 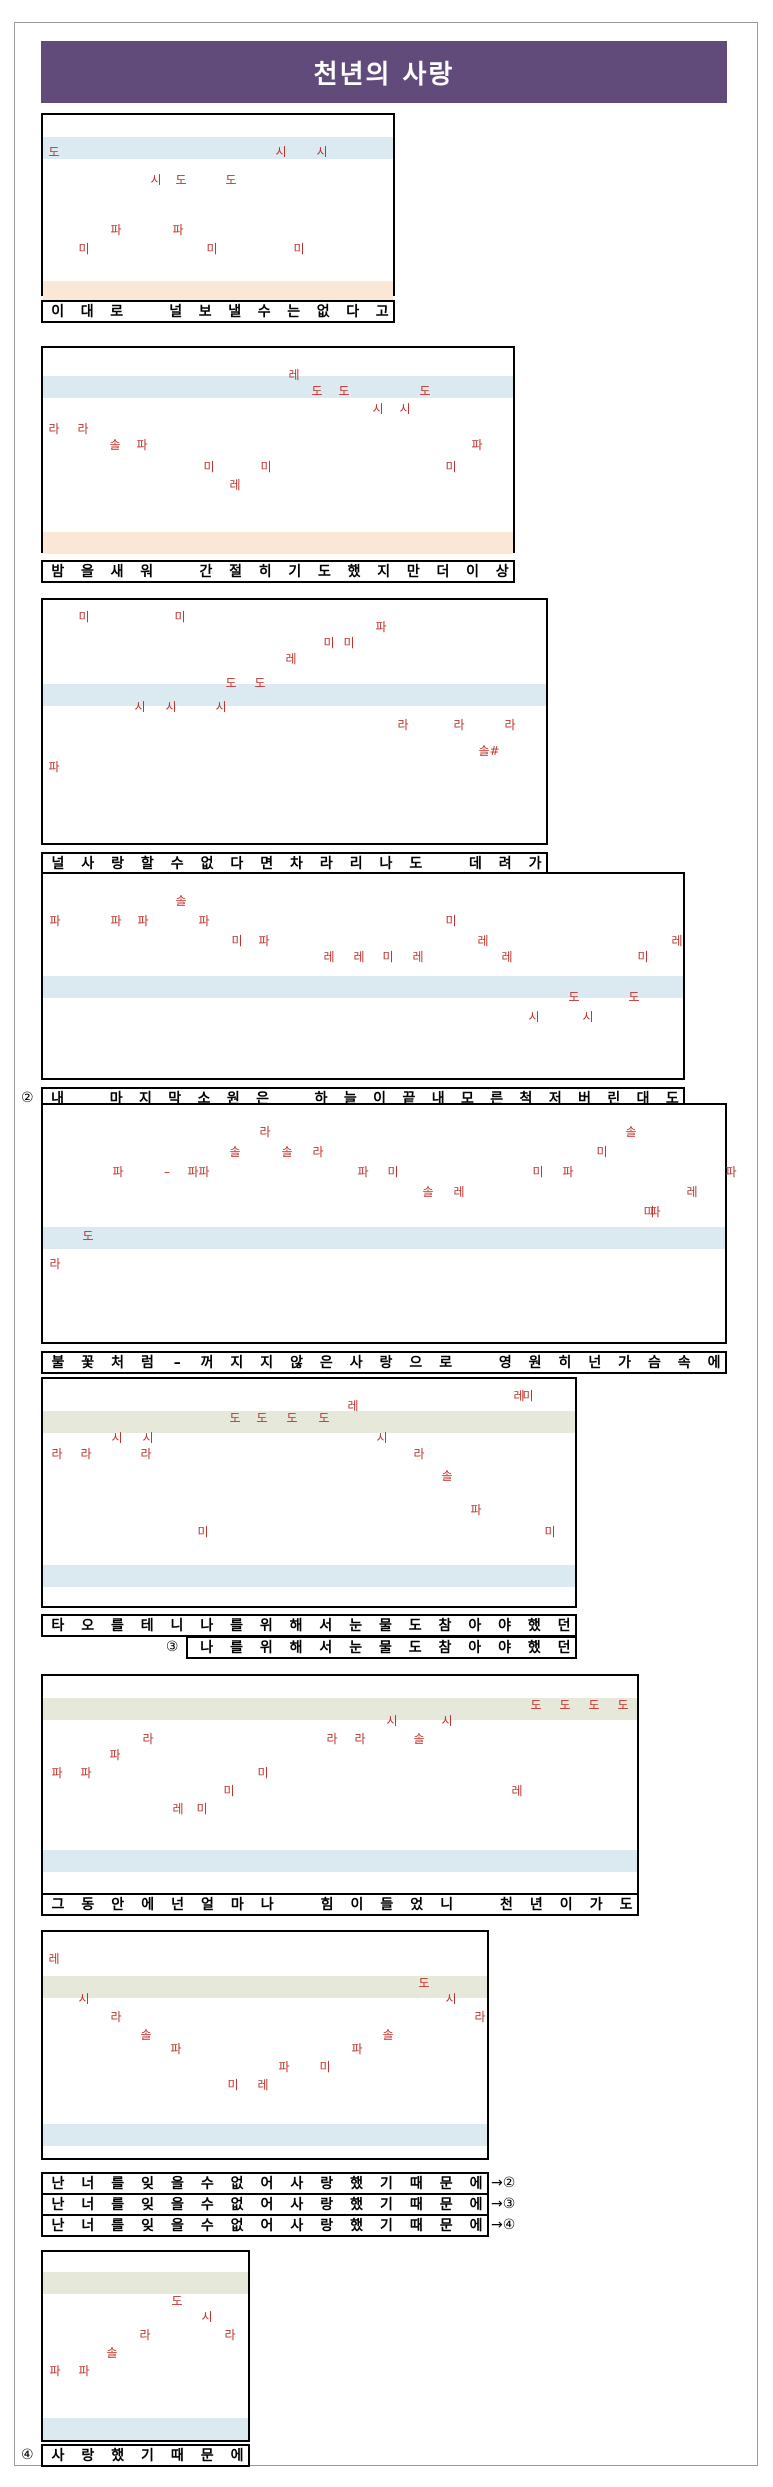 I want to click on lyric-syllable: 절, so click(x=236, y=572).